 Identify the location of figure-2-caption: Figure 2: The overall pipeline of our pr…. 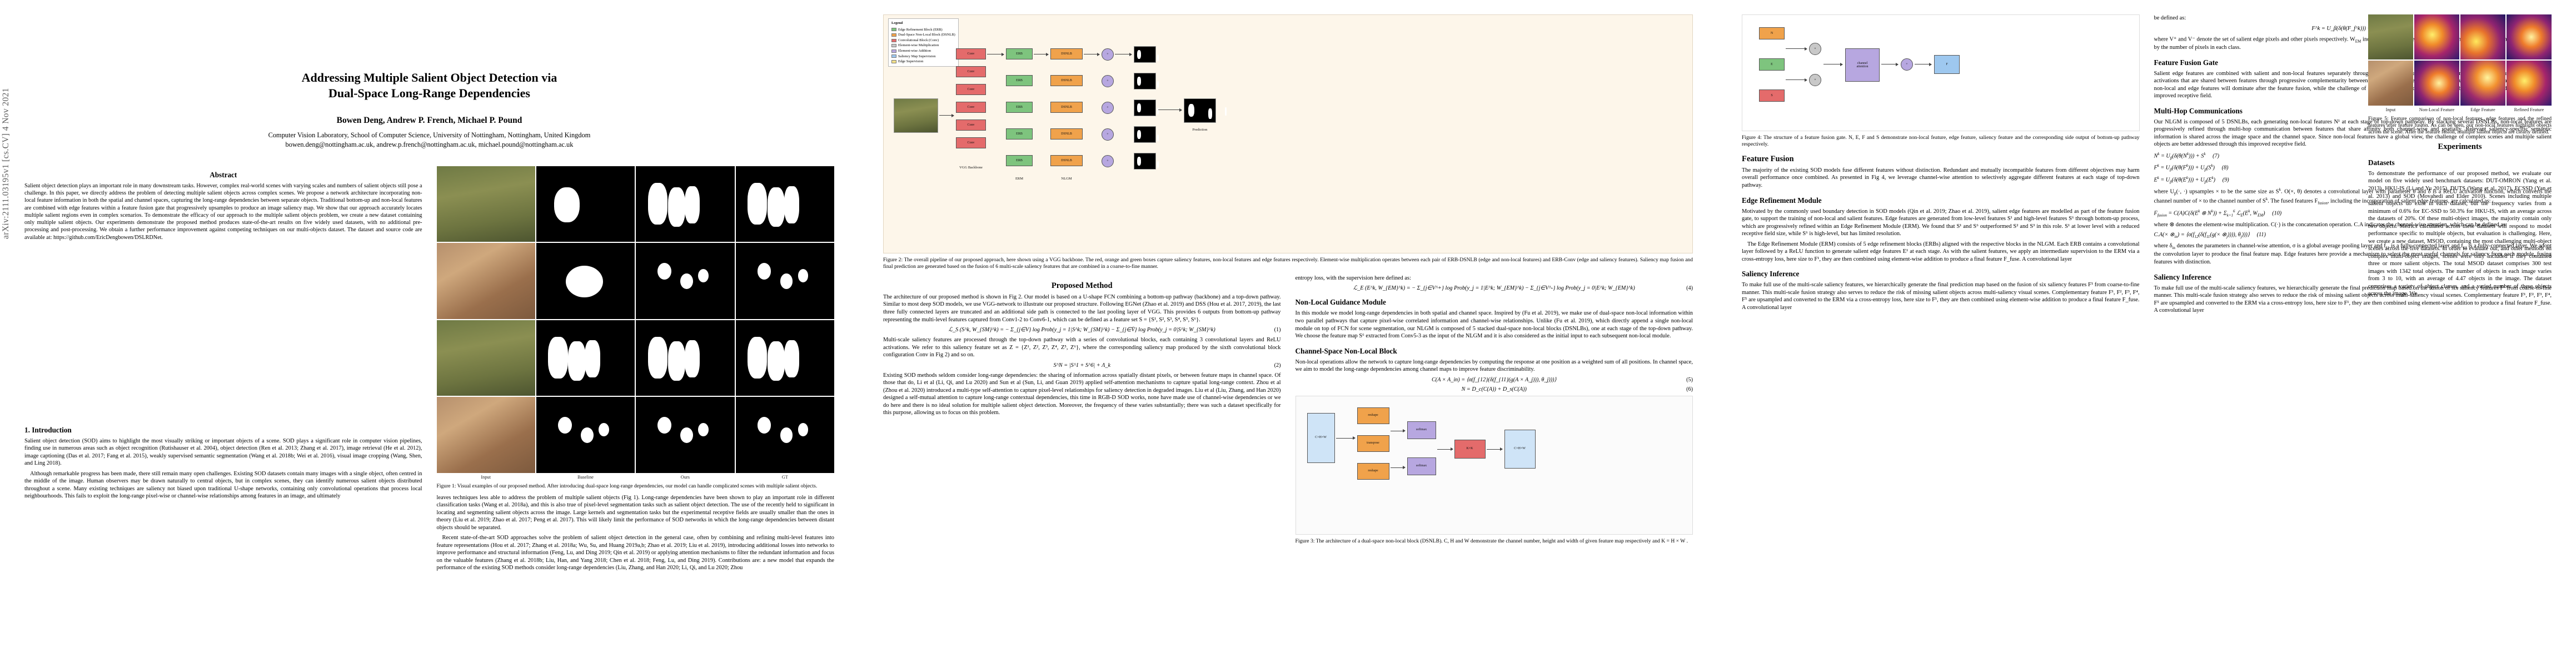
(1288, 263).